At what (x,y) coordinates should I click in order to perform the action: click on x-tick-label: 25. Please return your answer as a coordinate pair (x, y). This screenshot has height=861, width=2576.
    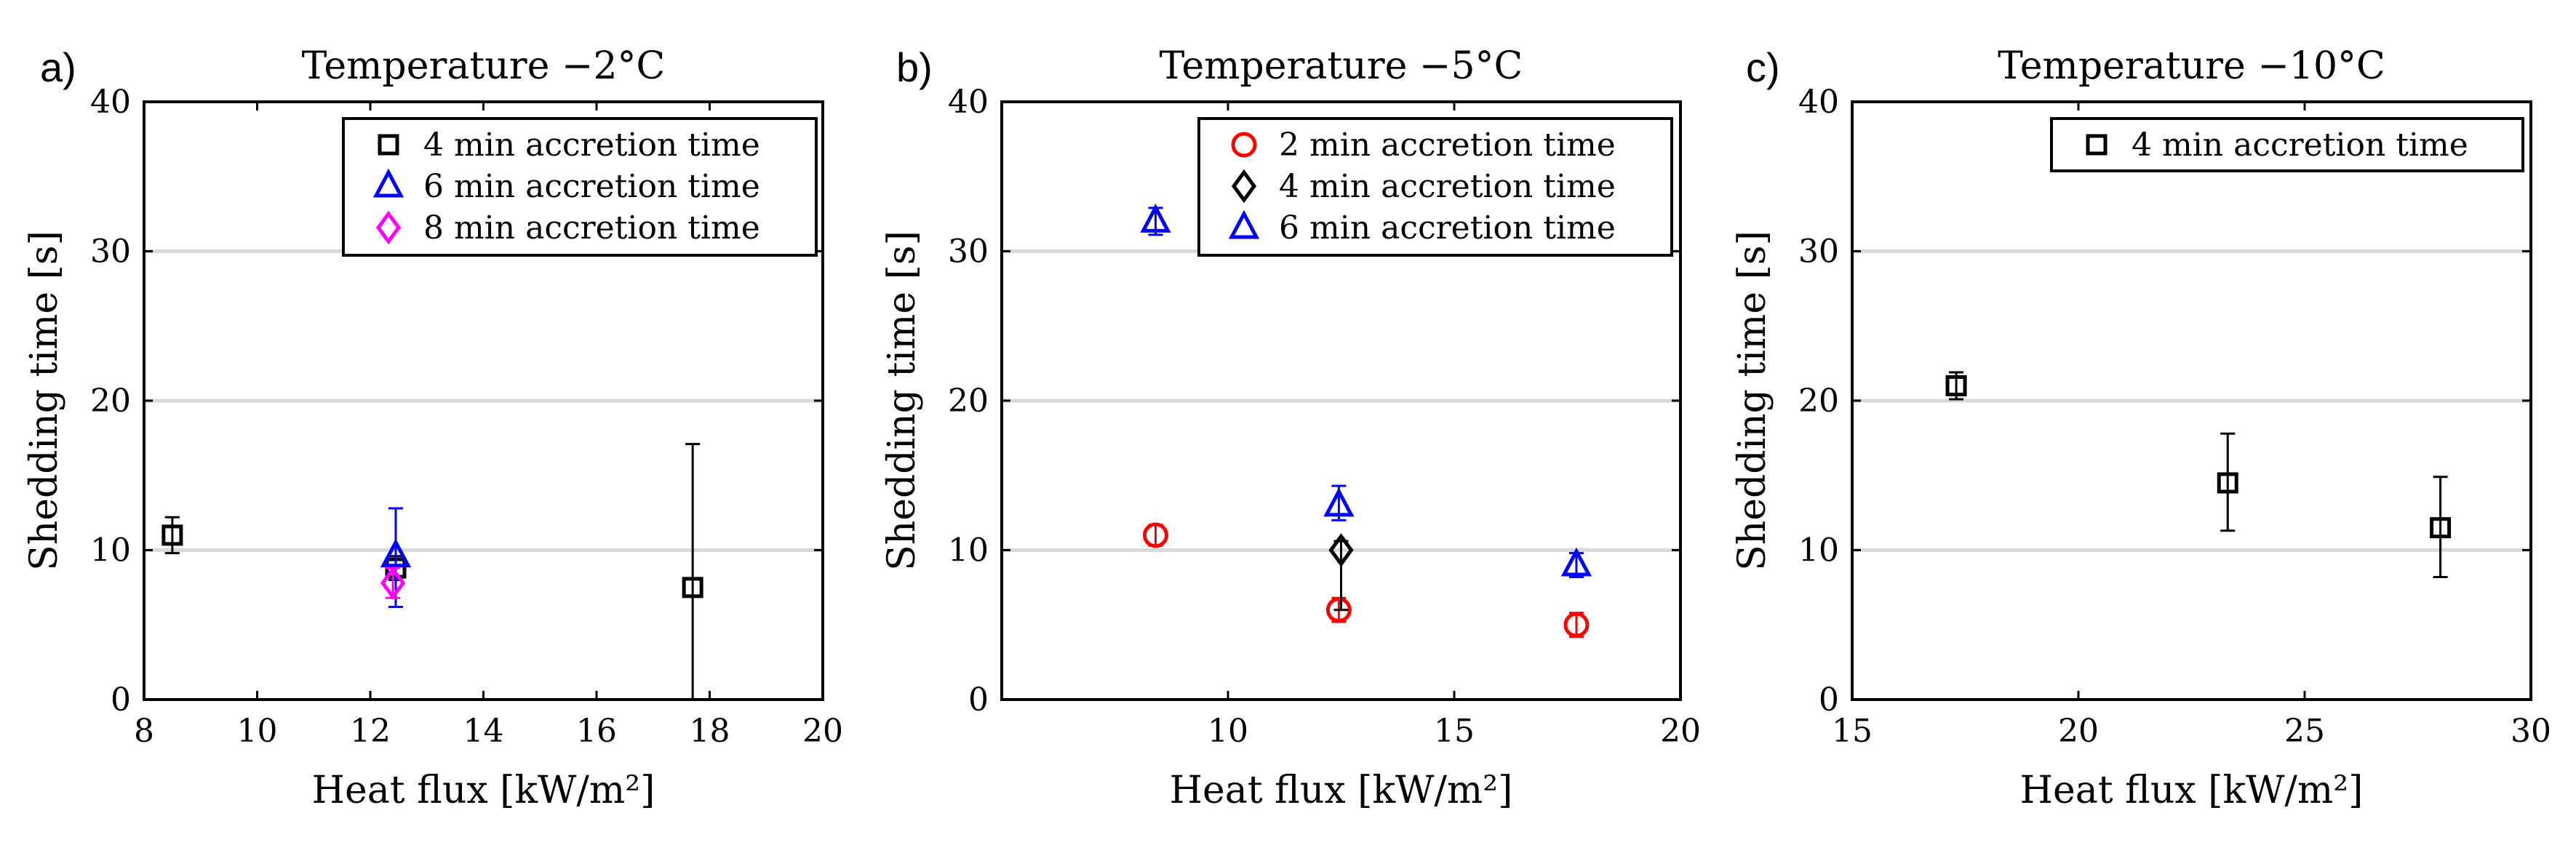
    Looking at the image, I should click on (2304, 731).